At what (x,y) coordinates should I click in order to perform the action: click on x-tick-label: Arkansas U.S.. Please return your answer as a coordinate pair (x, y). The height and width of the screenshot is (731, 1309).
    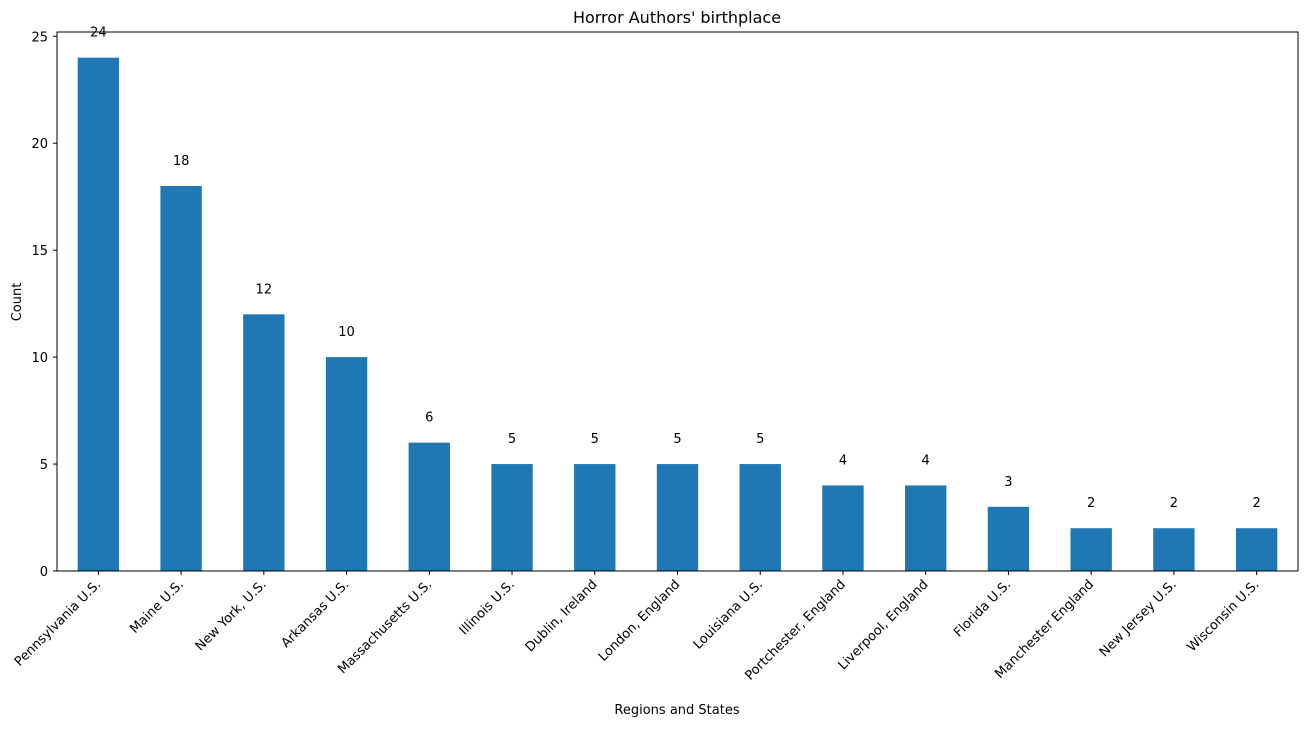
    Looking at the image, I should click on (316, 614).